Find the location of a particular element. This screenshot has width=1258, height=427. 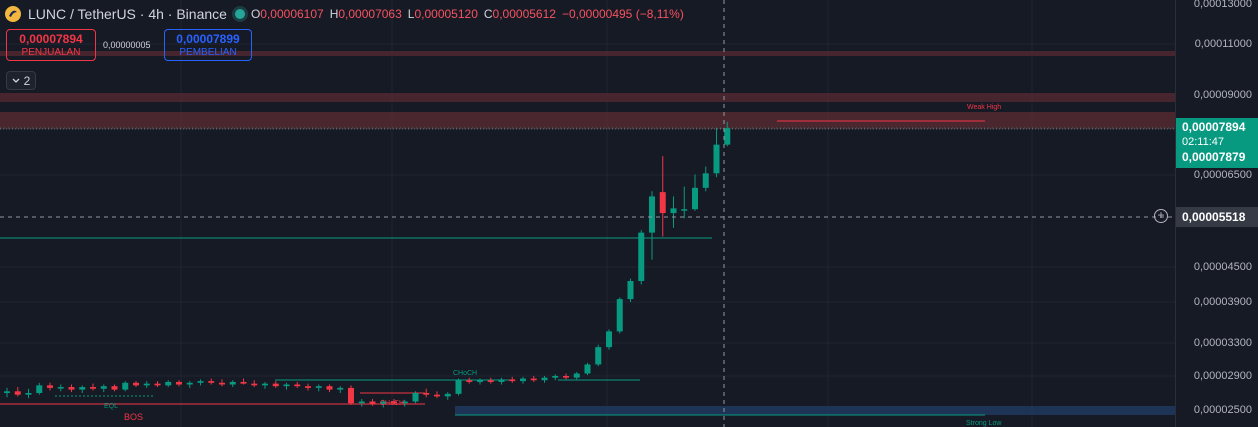

last-price-sub: 0,00007879 is located at coordinates (1214, 157).